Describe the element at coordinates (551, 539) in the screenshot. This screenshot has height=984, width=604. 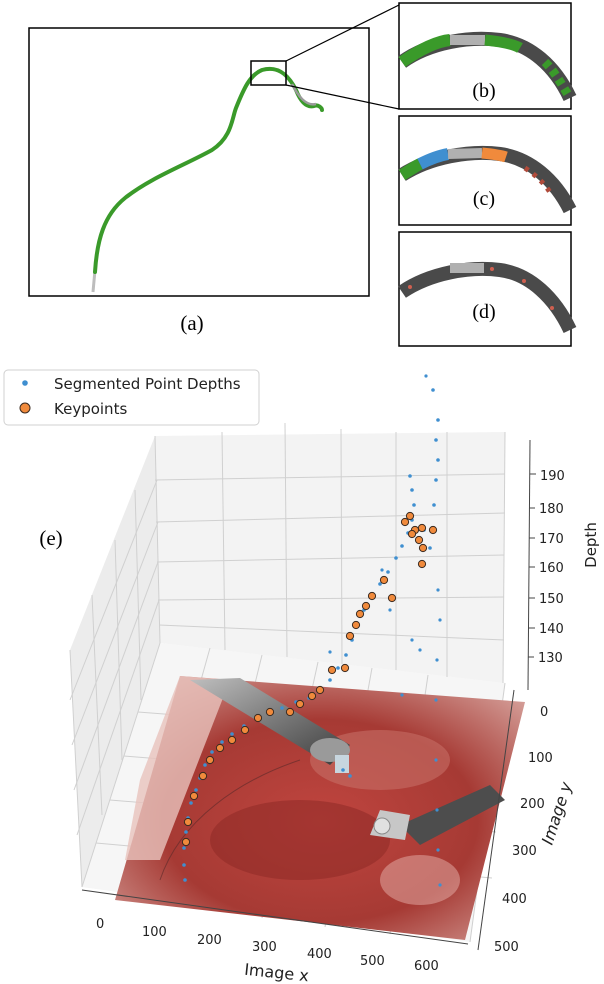
I see `z-tick-170: 170` at that location.